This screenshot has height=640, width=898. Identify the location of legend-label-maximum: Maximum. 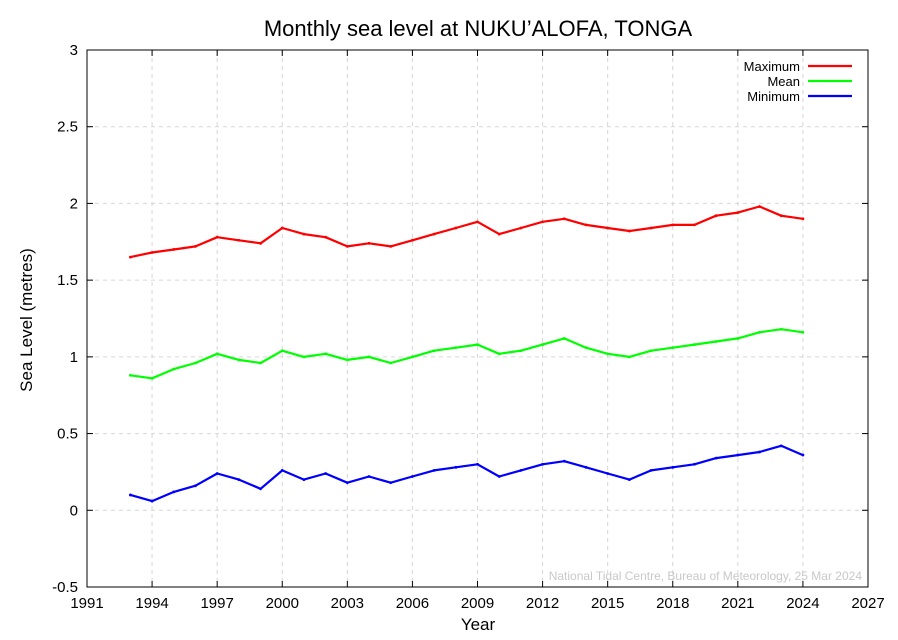
(772, 66).